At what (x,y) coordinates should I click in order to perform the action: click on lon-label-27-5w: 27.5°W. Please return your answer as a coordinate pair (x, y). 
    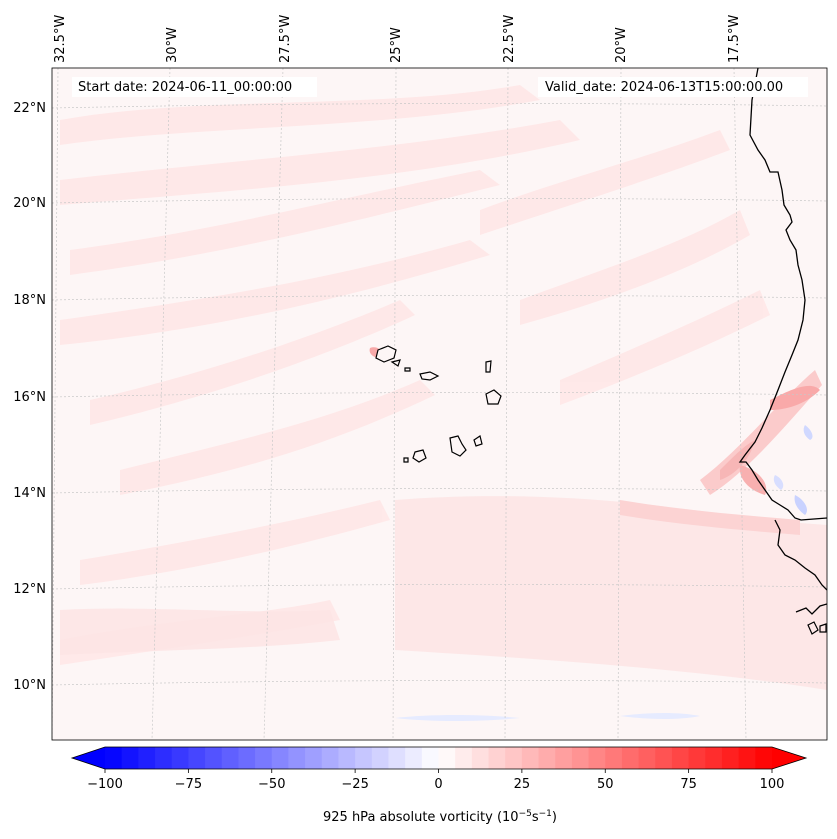
    Looking at the image, I should click on (285, 39).